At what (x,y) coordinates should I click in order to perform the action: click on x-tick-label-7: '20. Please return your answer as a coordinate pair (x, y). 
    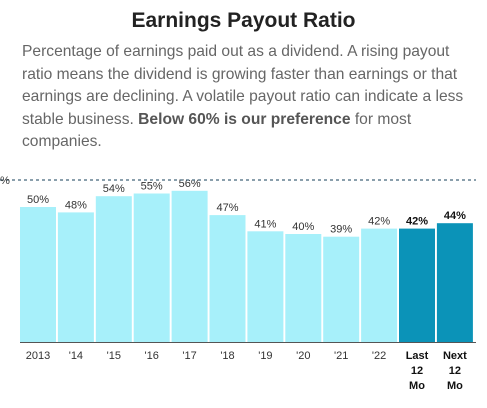
    Looking at the image, I should click on (303, 356).